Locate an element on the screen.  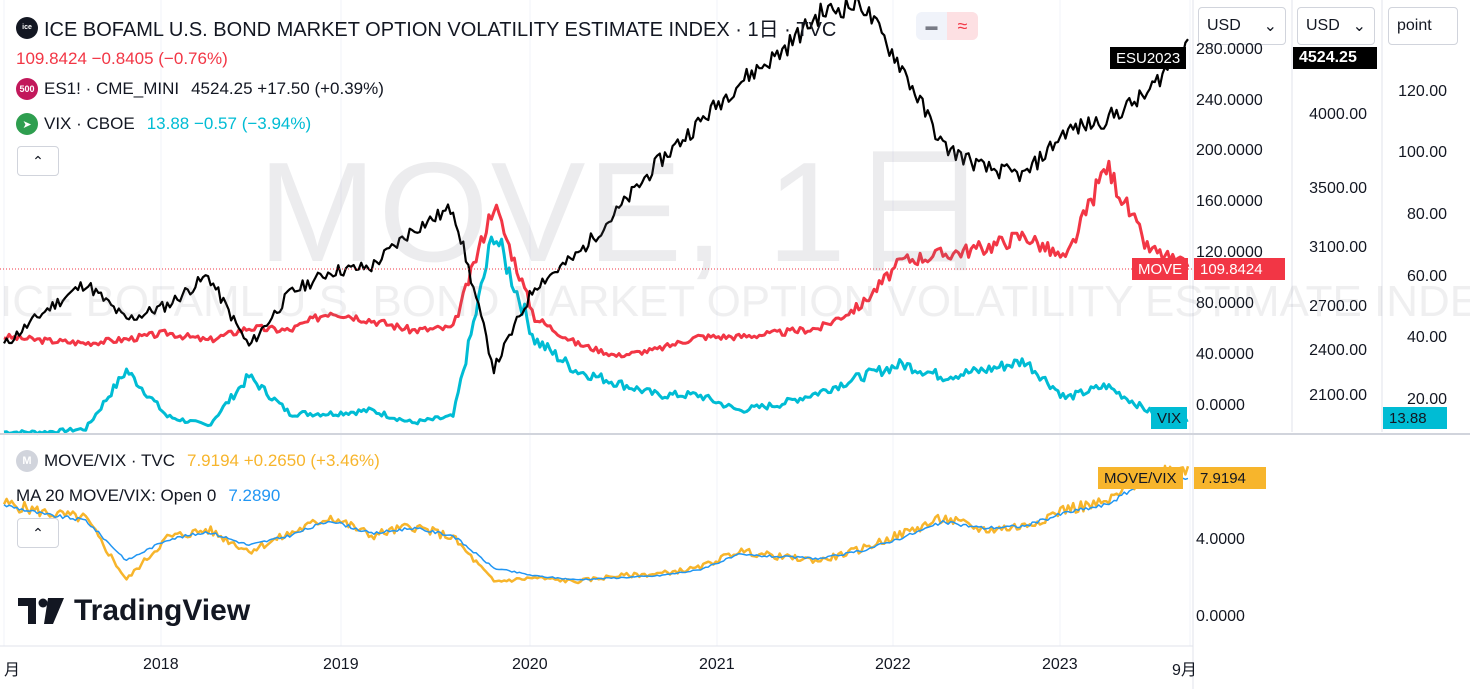
vix-axis-tick: 20.00 is located at coordinates (1426, 400).